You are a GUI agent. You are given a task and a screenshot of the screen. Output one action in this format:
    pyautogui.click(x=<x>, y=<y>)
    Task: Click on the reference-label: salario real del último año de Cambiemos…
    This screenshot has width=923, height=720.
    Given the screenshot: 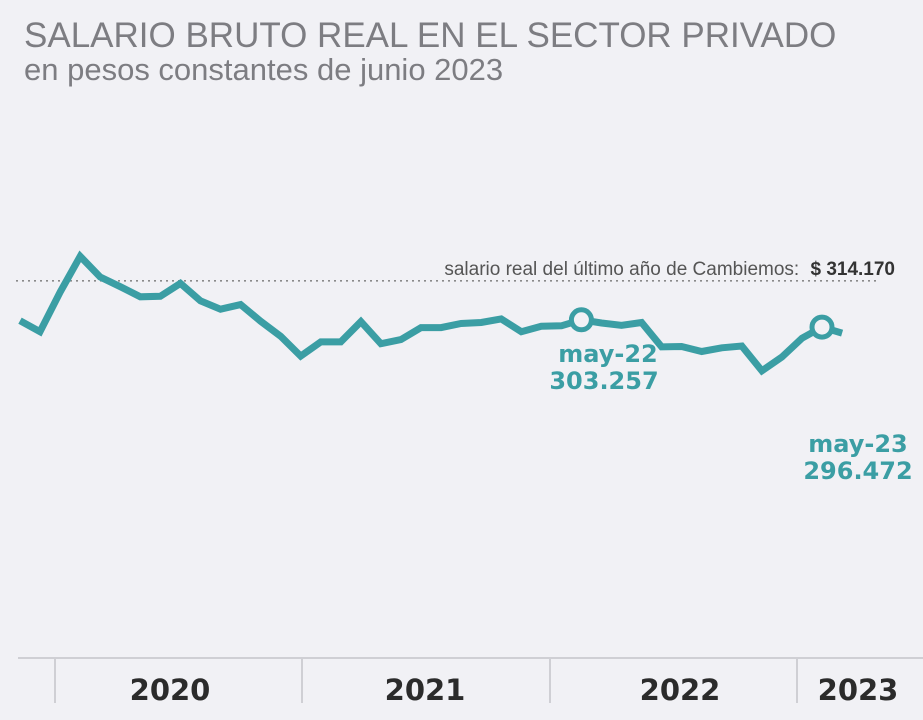 What is the action you would take?
    pyautogui.click(x=669, y=269)
    